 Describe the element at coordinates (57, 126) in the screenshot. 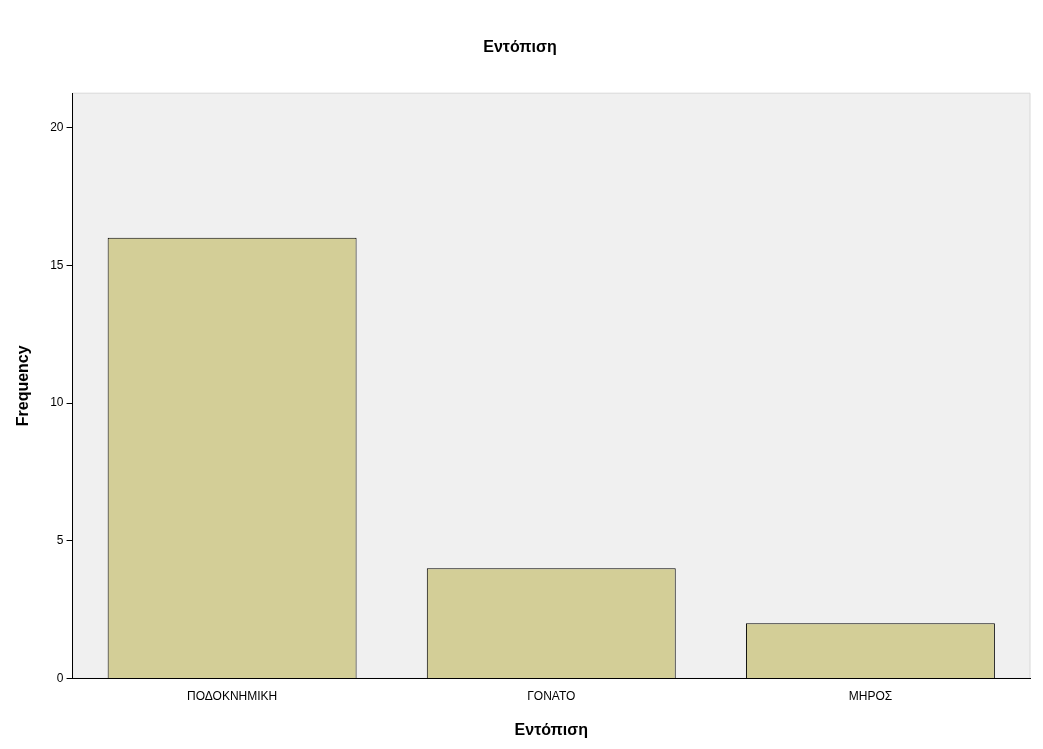

I see `y-tick-label: 20` at that location.